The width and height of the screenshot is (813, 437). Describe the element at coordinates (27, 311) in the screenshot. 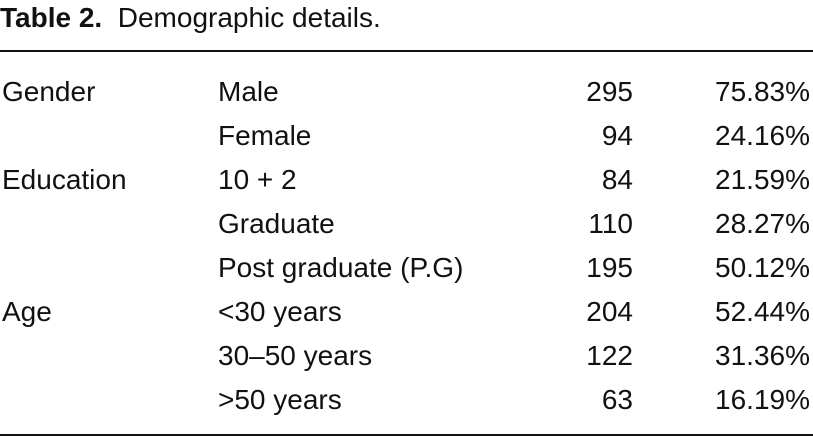

I see `group-name: Age` at that location.